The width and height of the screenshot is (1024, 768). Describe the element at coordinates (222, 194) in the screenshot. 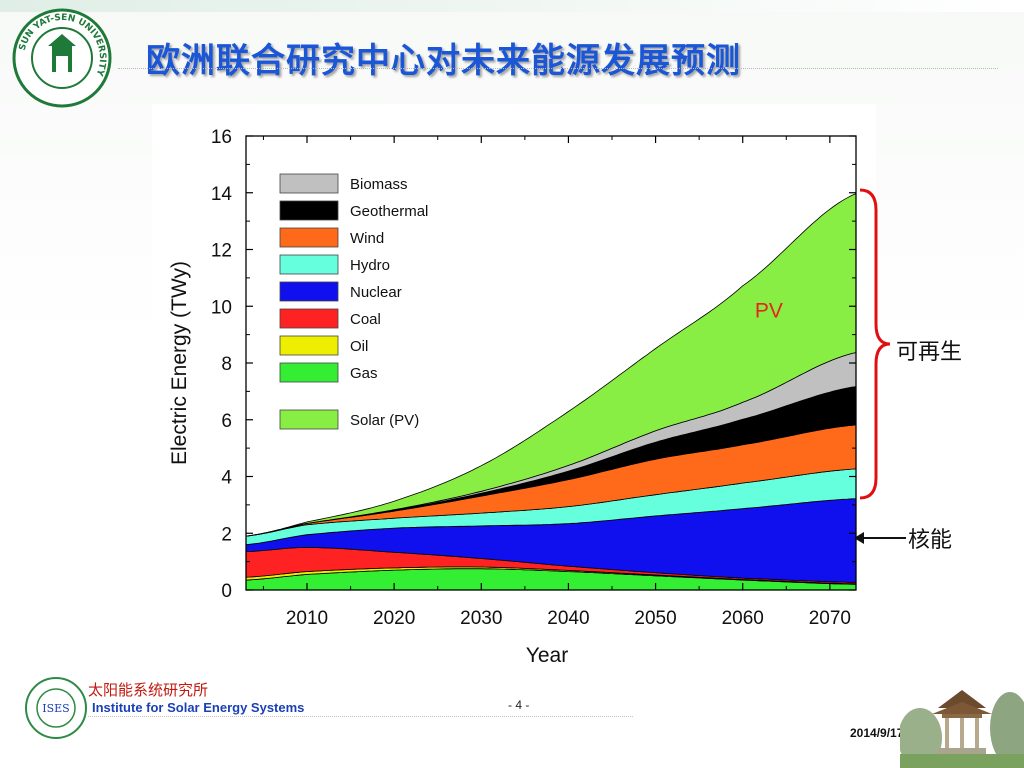

I see `y-tick-label: 14` at that location.